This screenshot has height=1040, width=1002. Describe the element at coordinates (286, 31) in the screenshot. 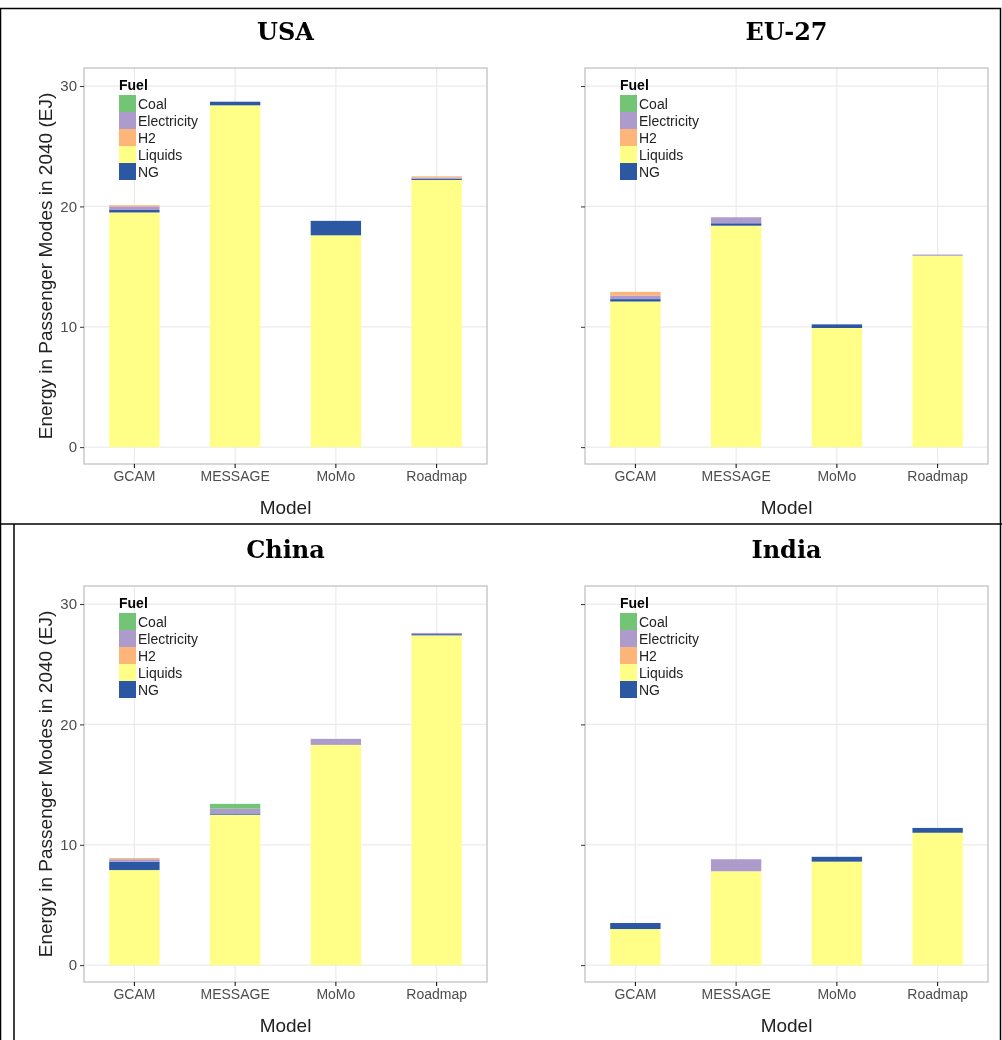

I see `chart-title: USA` at that location.